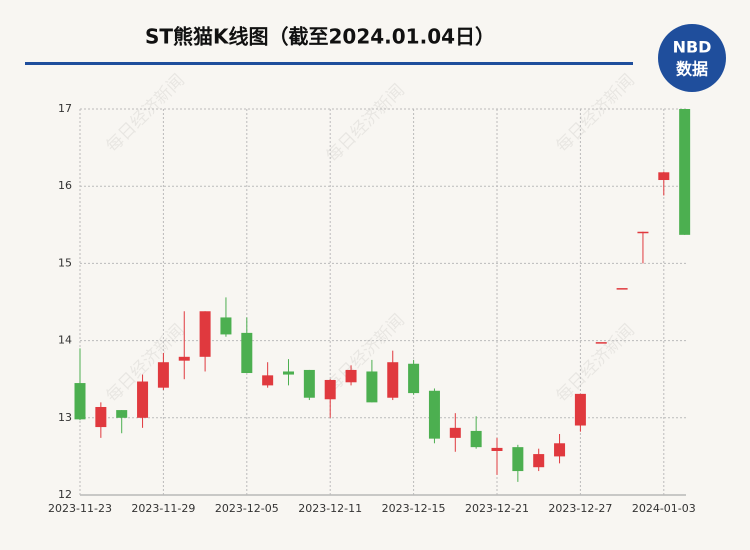  I want to click on title-rule, so click(329, 63).